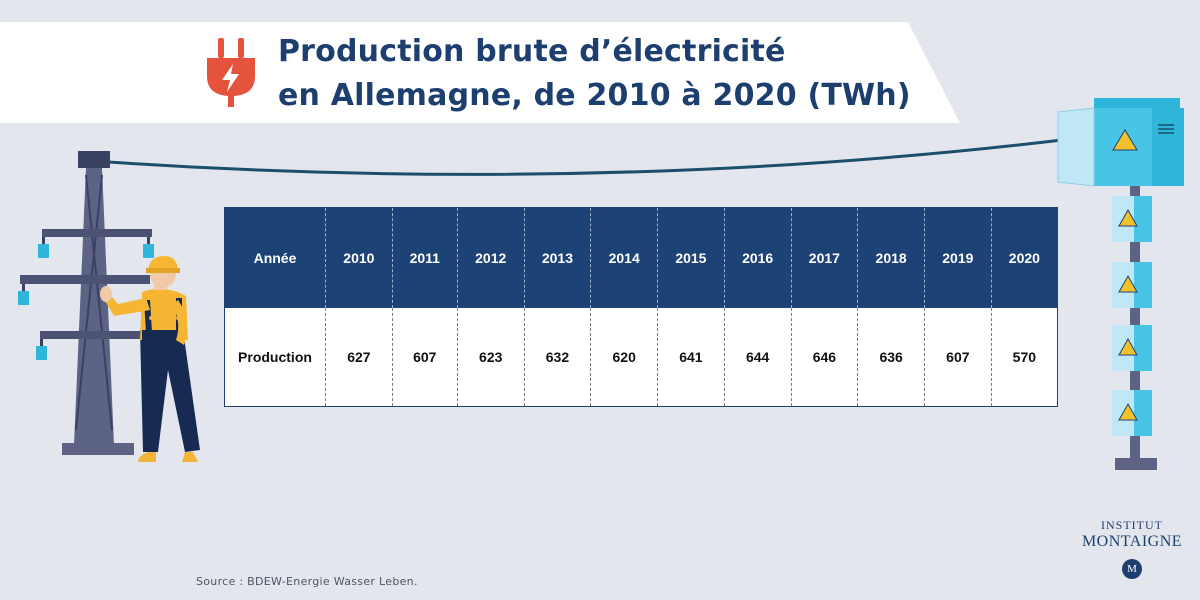 Image resolution: width=1200 pixels, height=600 pixels. I want to click on chart-title-line-1: Production brute d’électricité, so click(532, 51).